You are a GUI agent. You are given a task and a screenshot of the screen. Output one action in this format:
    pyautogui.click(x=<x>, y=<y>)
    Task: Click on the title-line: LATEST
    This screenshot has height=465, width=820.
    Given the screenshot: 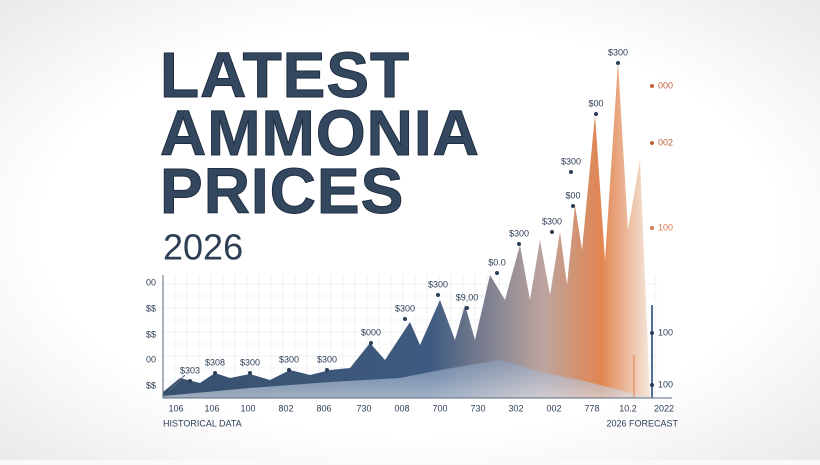 What is the action you would take?
    pyautogui.click(x=285, y=75)
    